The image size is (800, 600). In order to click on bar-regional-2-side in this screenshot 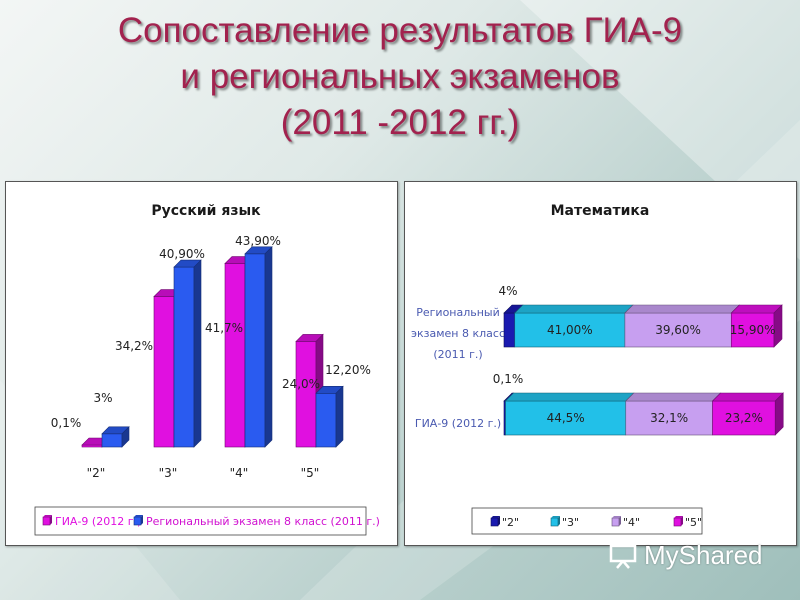, I will do `click(268, 347)`.